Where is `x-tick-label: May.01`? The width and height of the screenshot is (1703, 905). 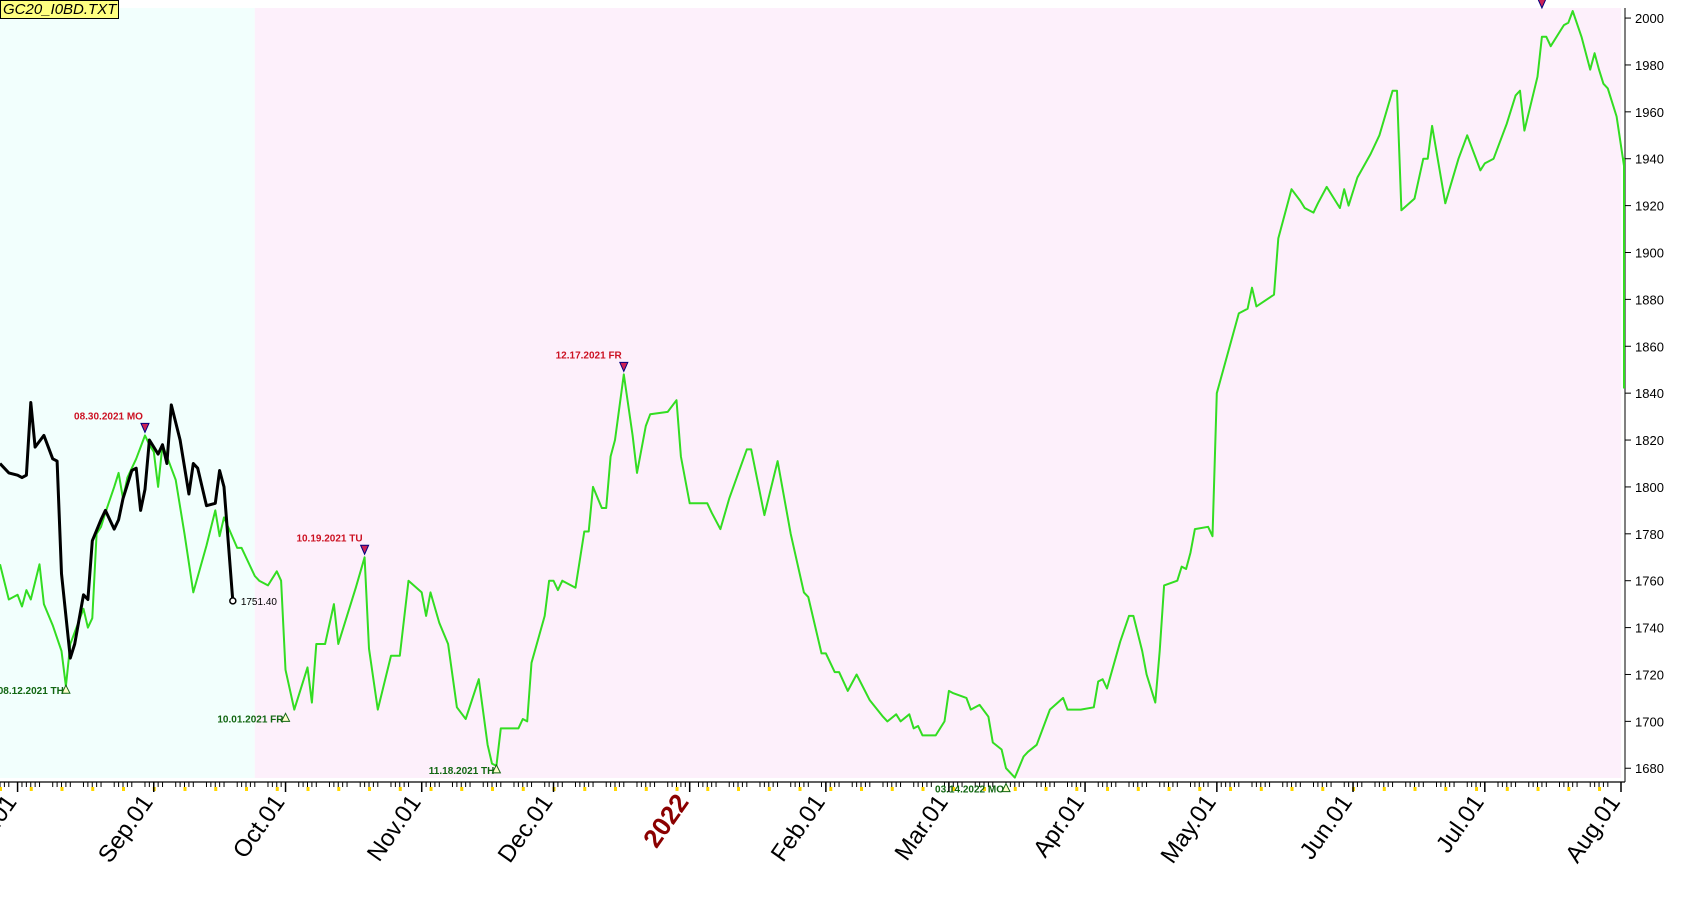
x-tick-label: May.01 is located at coordinates (1189, 829).